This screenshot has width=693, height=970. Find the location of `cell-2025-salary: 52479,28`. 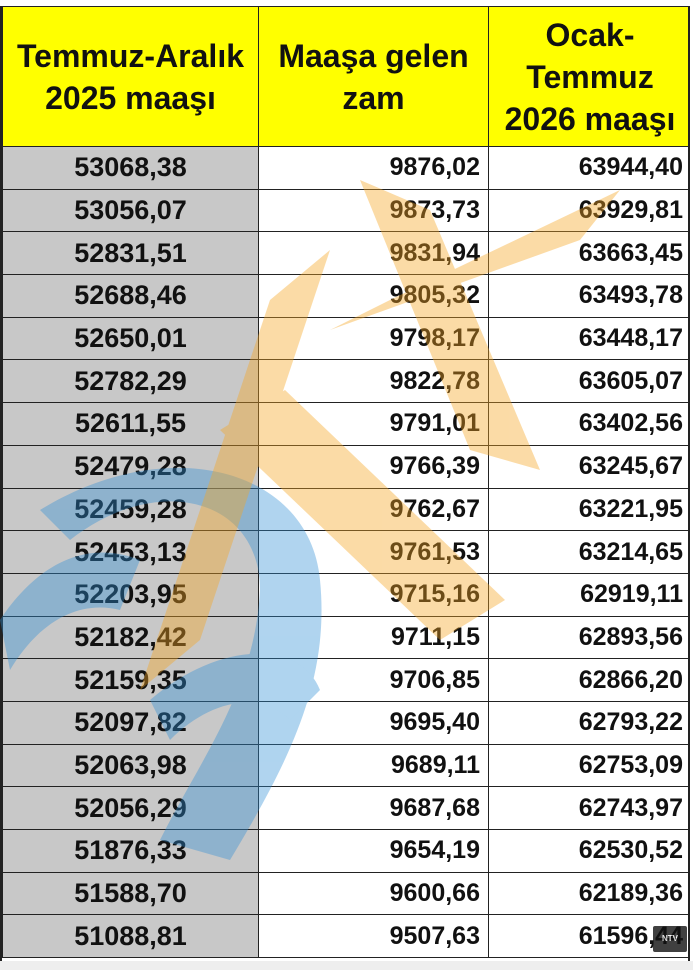

cell-2025-salary: 52479,28 is located at coordinates (130, 466).